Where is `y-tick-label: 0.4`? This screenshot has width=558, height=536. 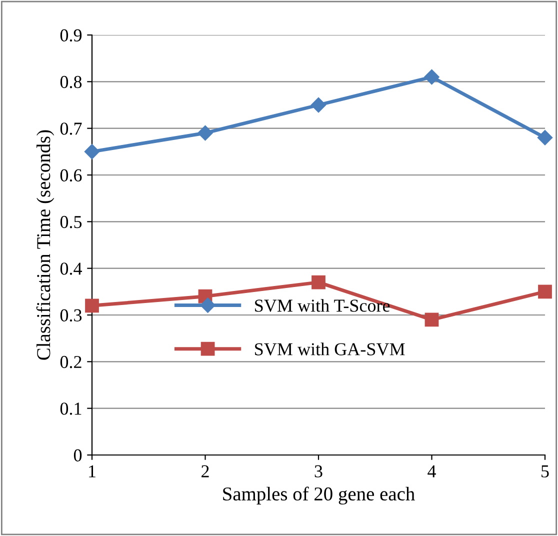 y-tick-label: 0.4 is located at coordinates (71, 268).